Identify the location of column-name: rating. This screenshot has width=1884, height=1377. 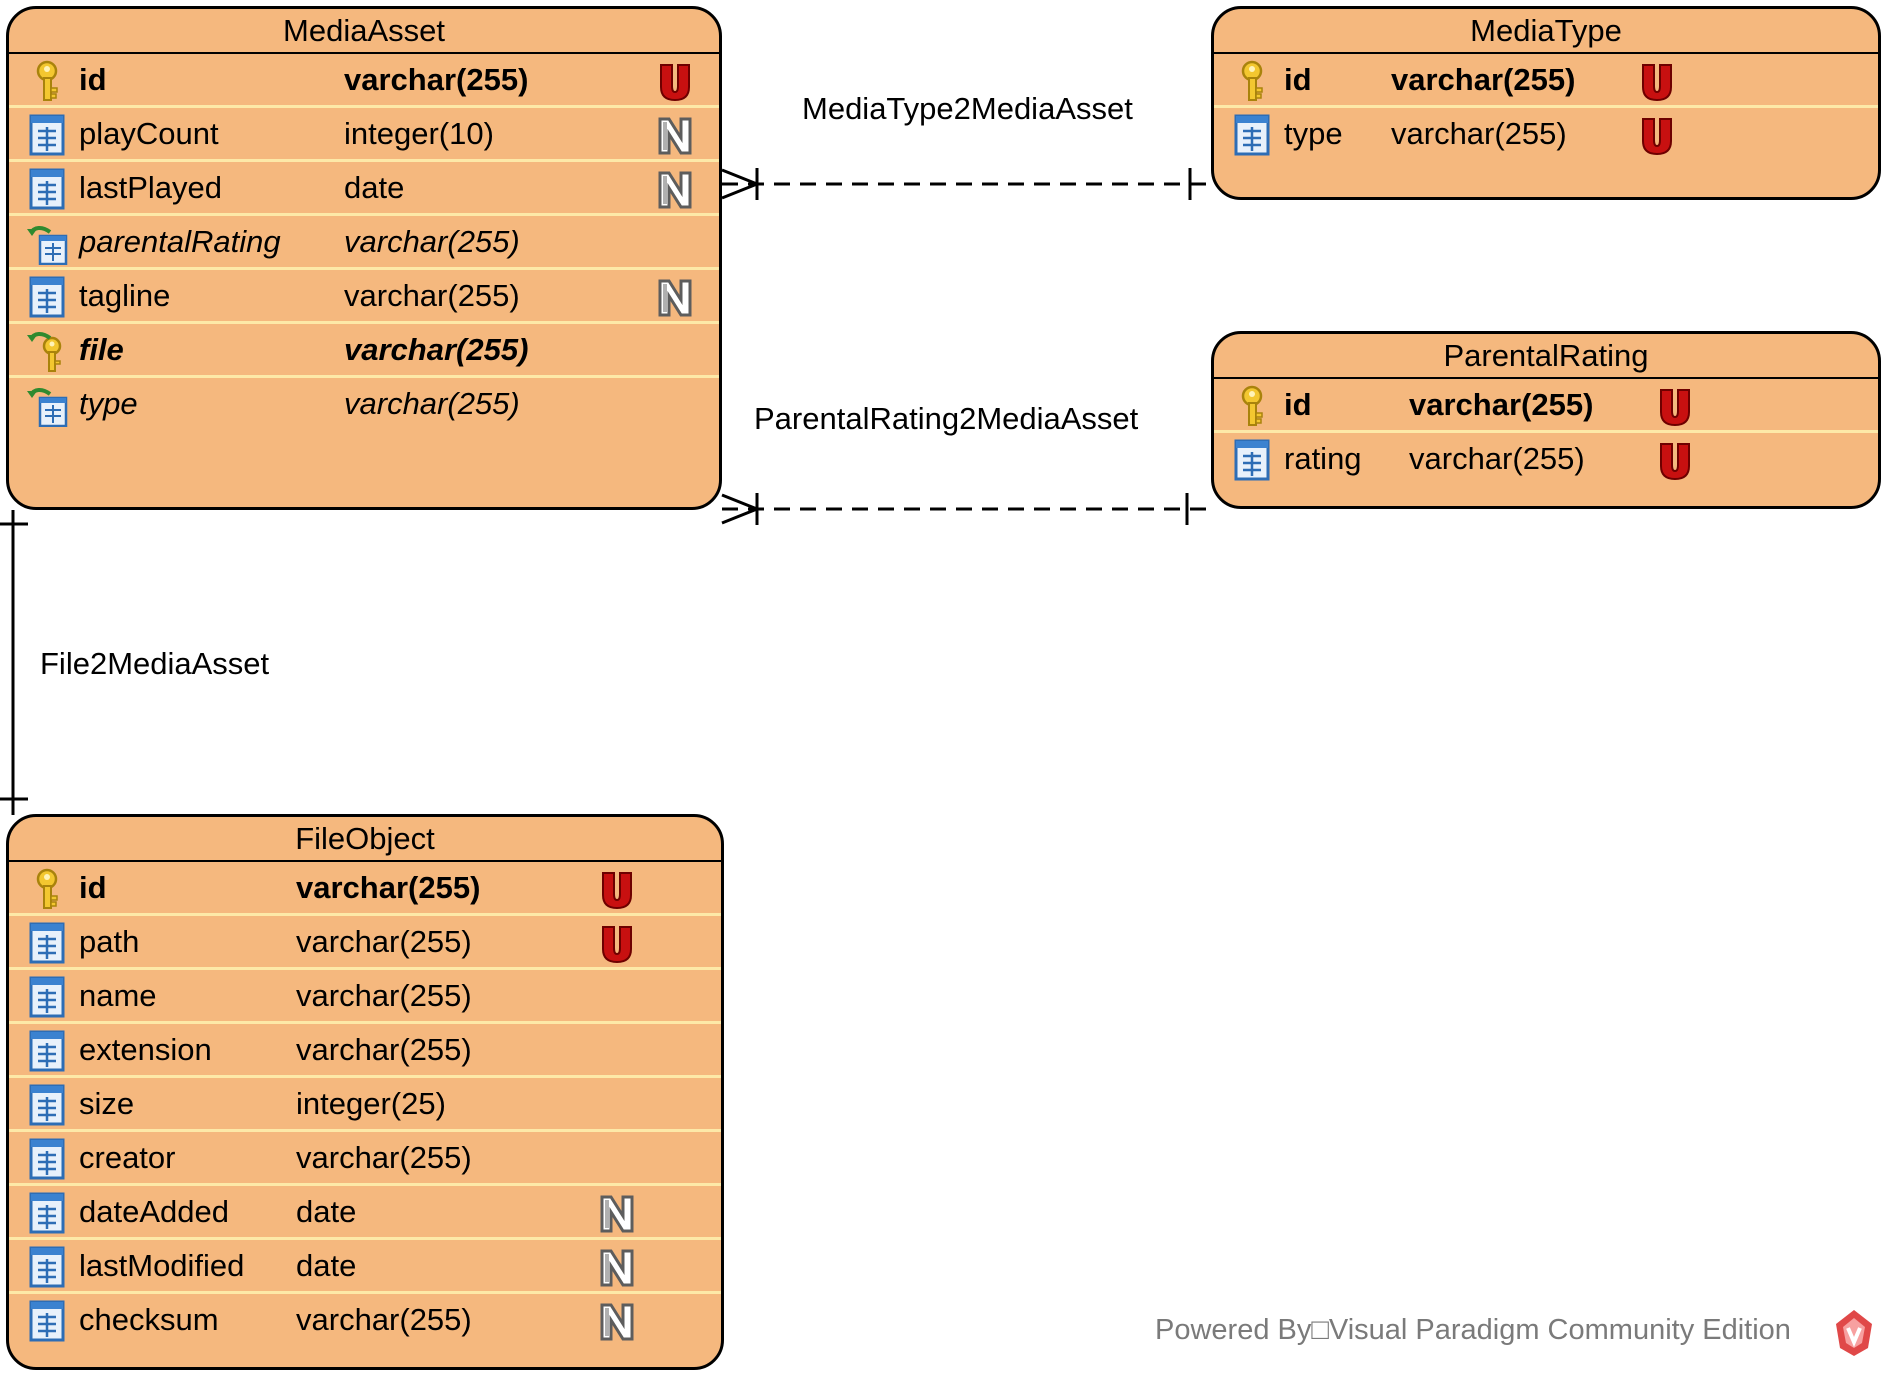
(1323, 458).